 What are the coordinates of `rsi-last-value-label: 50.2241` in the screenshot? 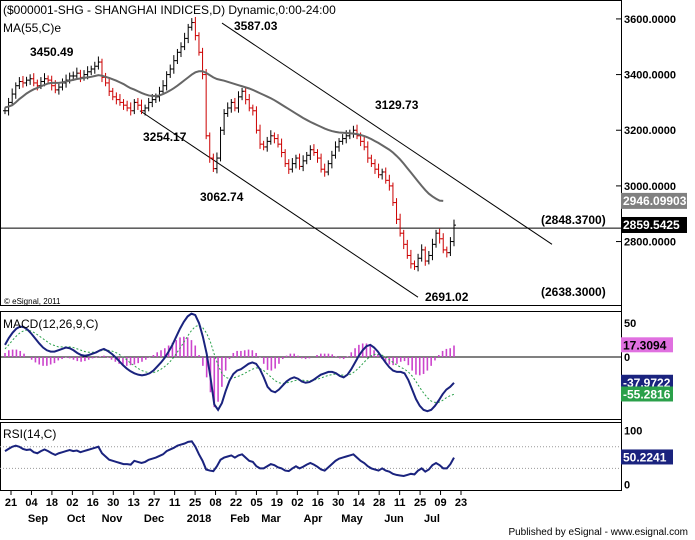 It's located at (645, 457).